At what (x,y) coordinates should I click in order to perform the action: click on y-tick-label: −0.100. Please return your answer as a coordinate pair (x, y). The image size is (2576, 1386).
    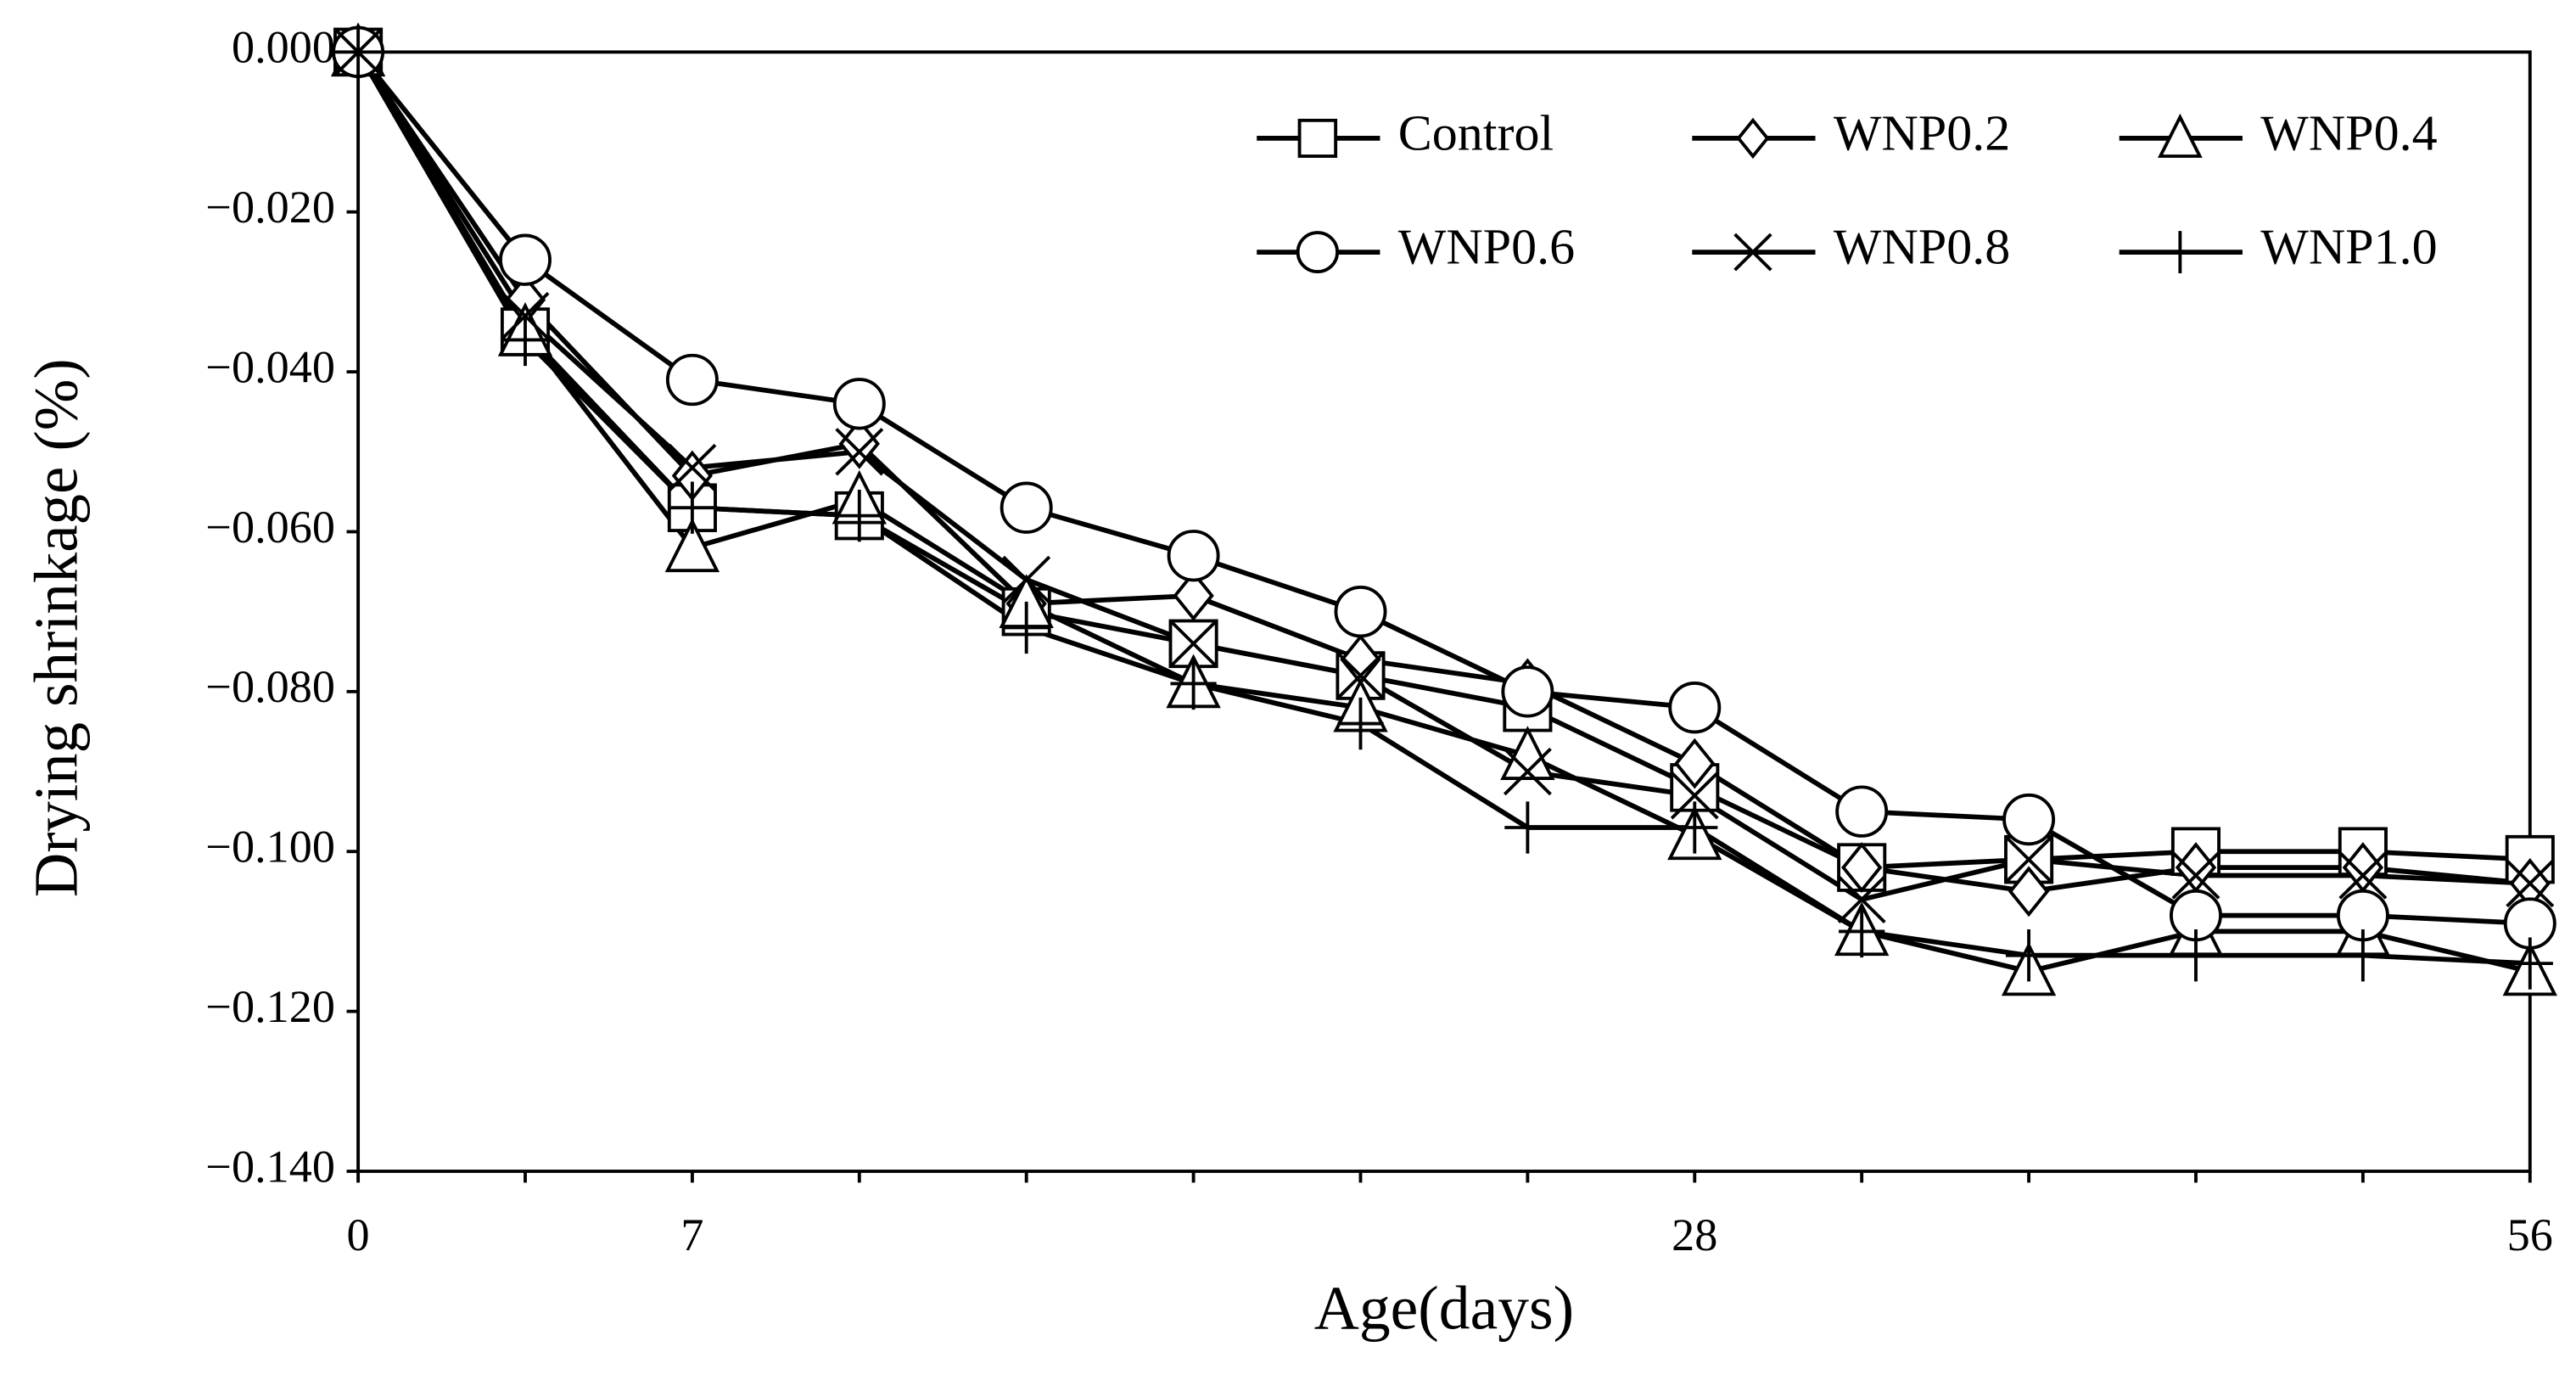
    Looking at the image, I should click on (270, 847).